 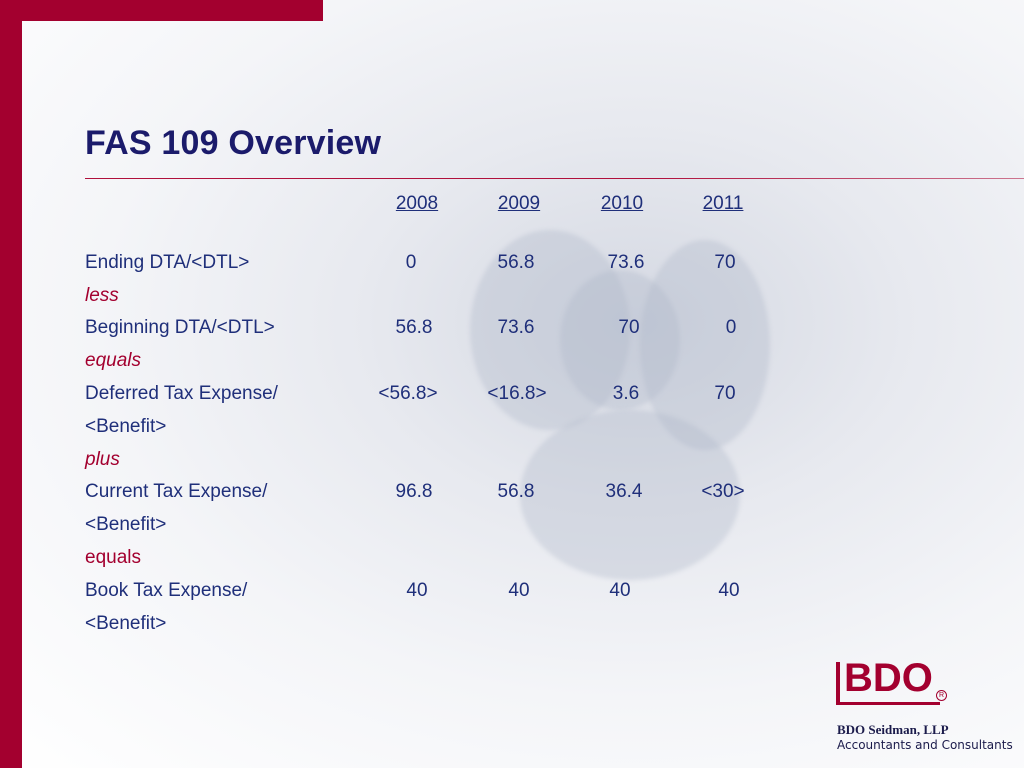 What do you see at coordinates (517, 393) in the screenshot?
I see `cell-value: <16.8>` at bounding box center [517, 393].